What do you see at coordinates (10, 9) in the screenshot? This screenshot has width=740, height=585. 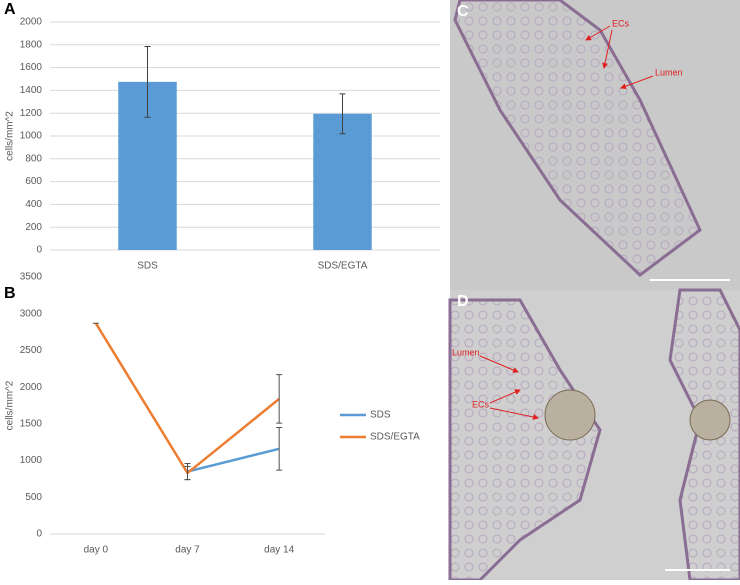 I see `panel-label: A` at bounding box center [10, 9].